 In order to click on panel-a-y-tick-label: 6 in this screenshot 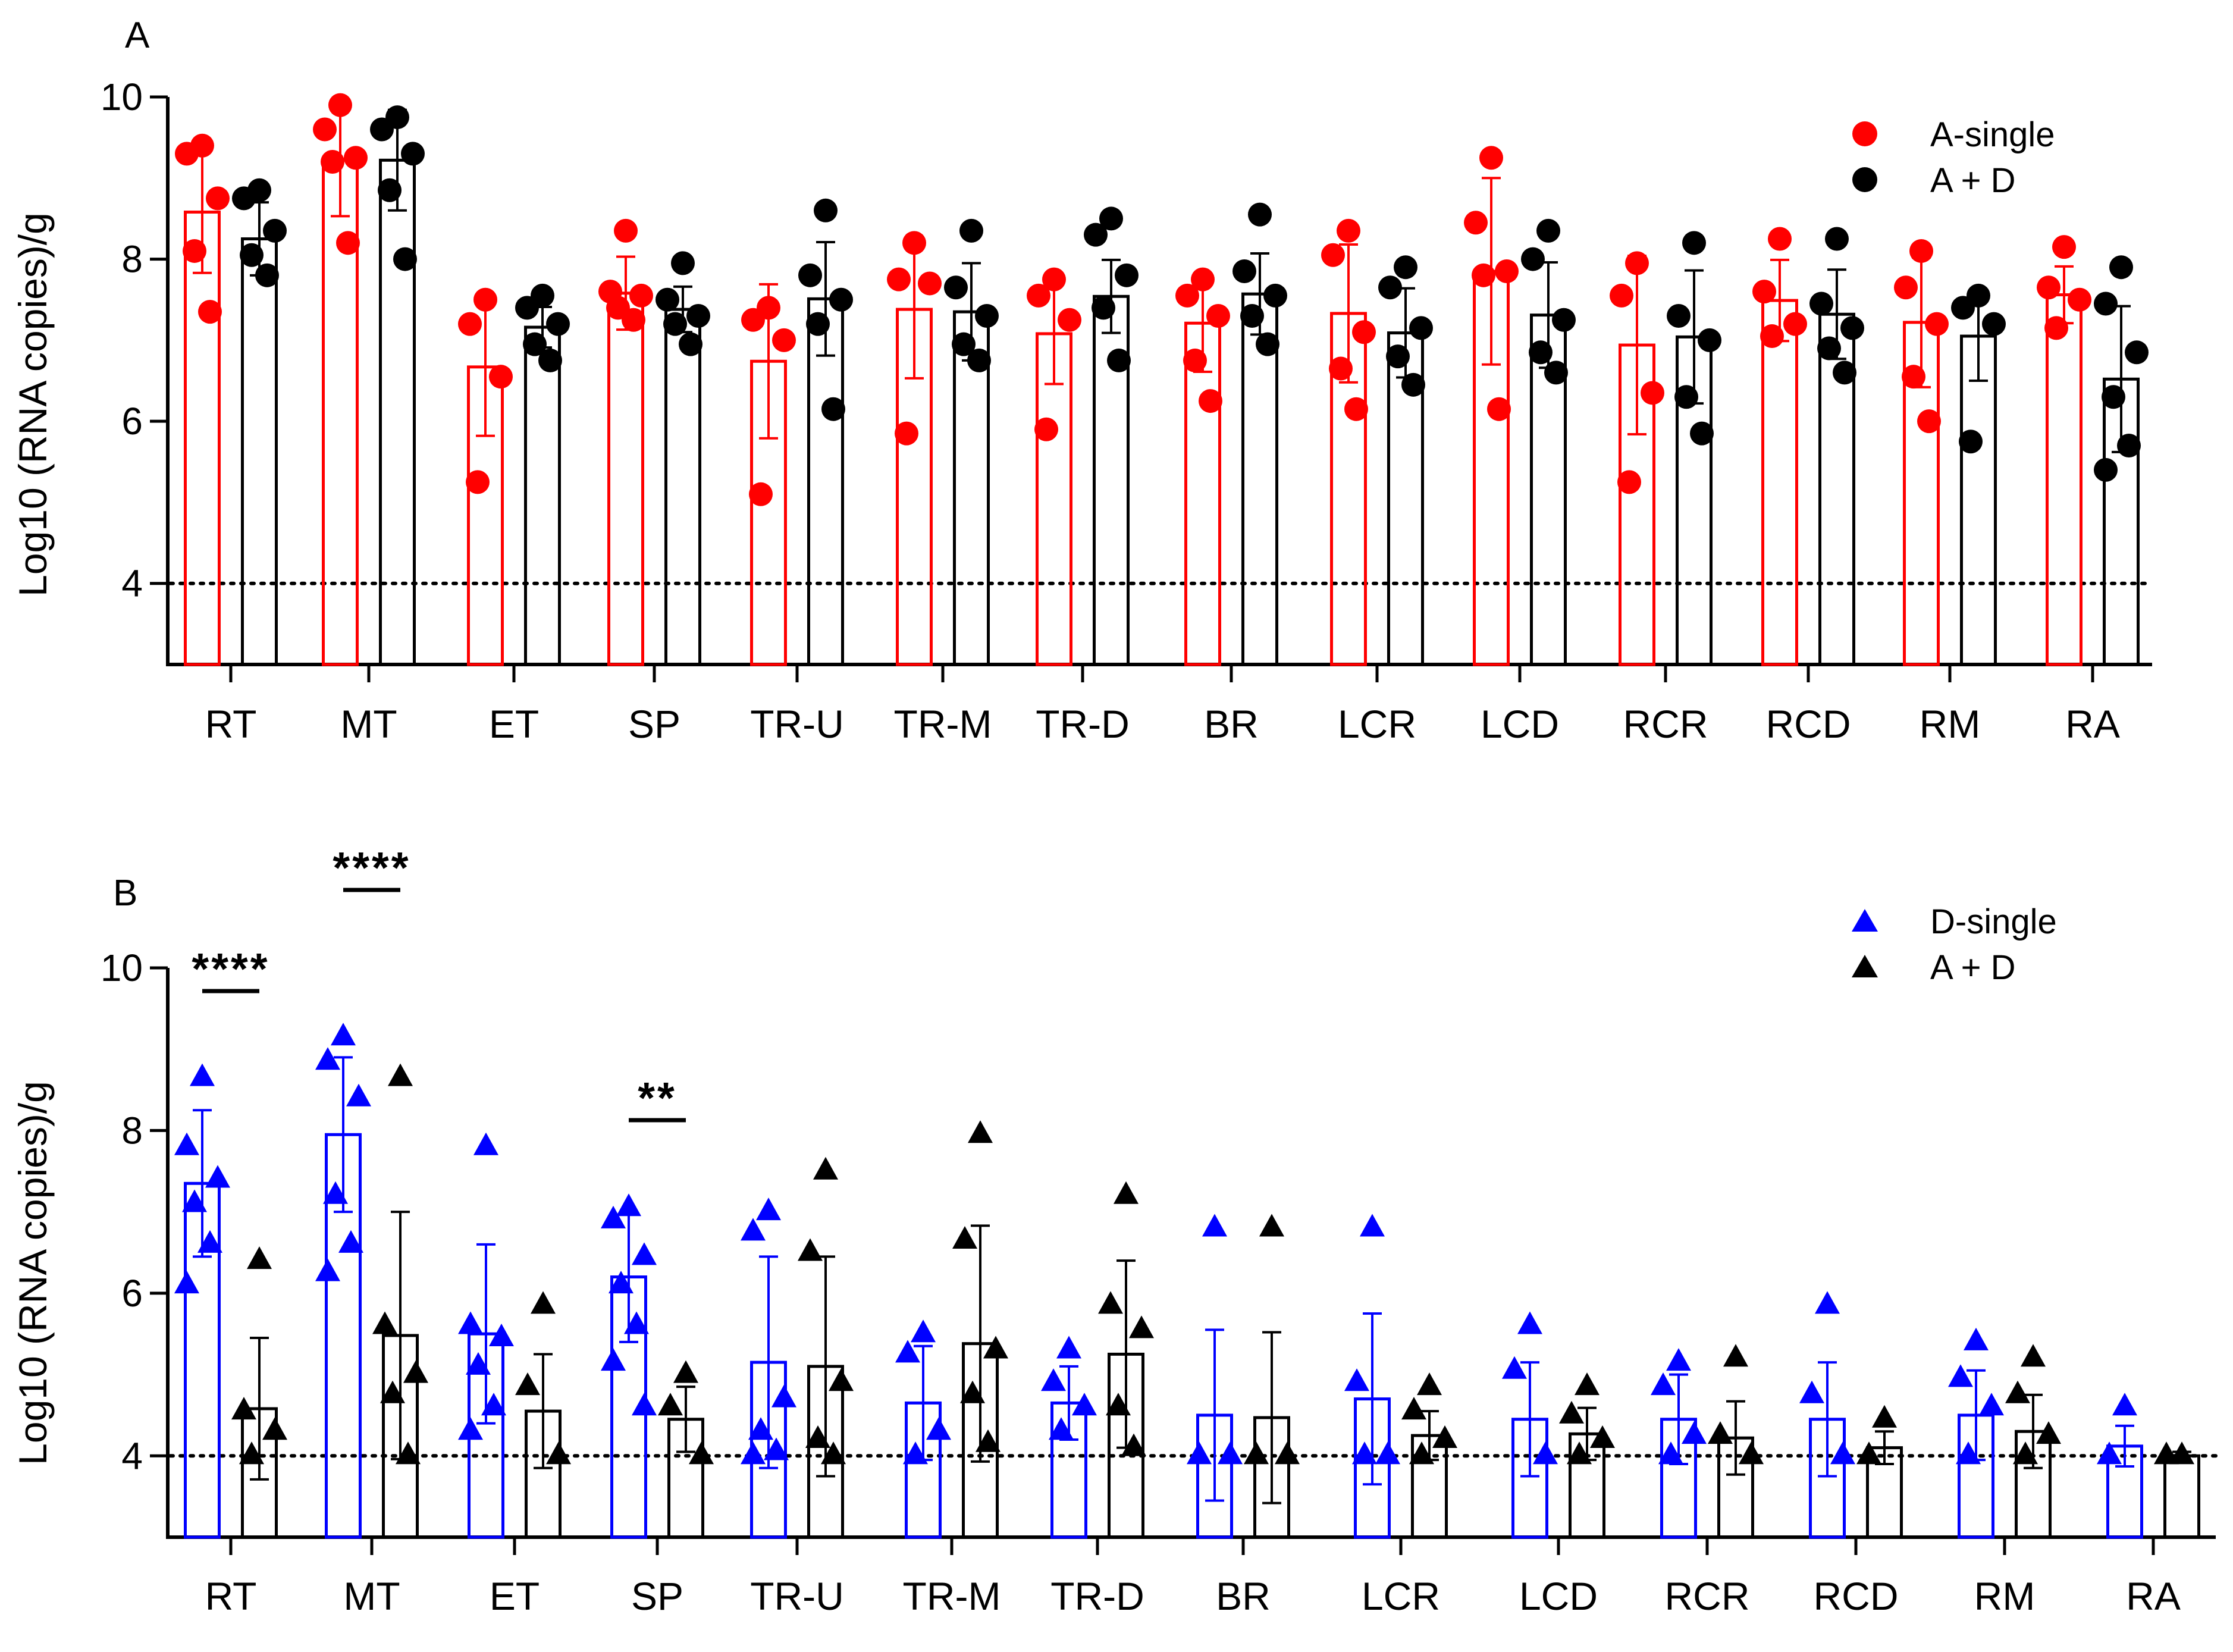, I will do `click(132, 421)`.